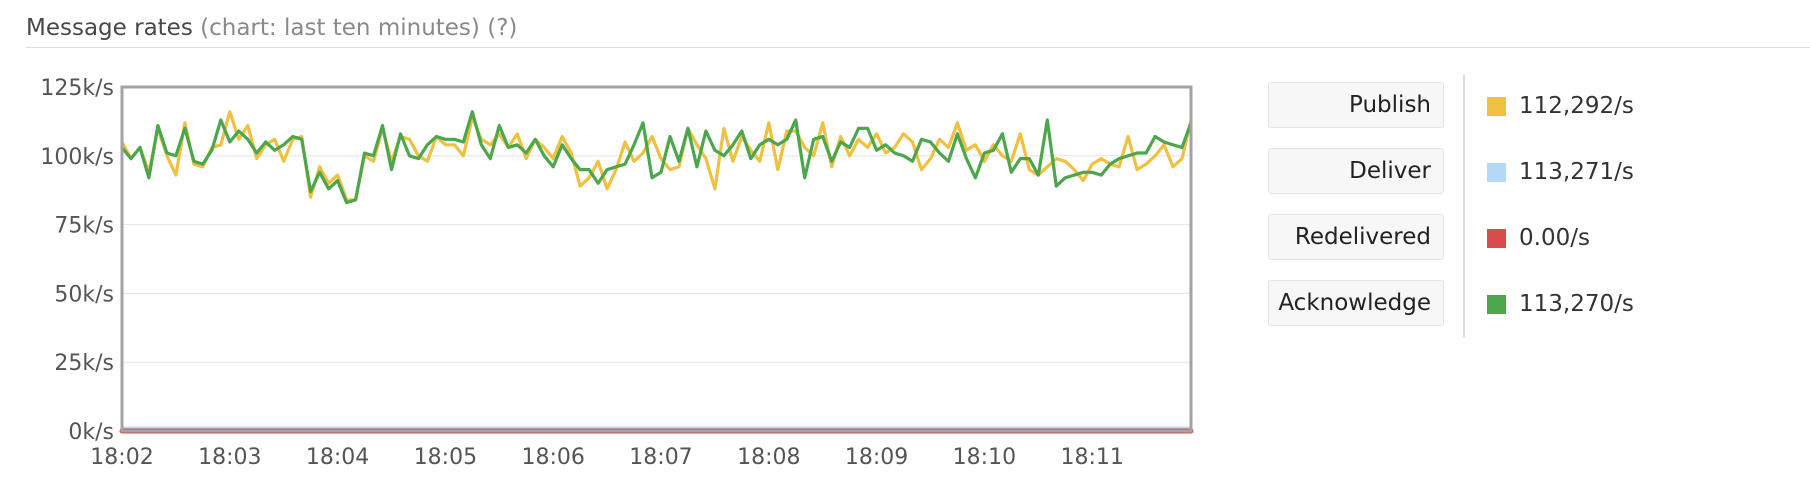 The image size is (1810, 490). What do you see at coordinates (1464, 206) in the screenshot?
I see `legend-divider` at bounding box center [1464, 206].